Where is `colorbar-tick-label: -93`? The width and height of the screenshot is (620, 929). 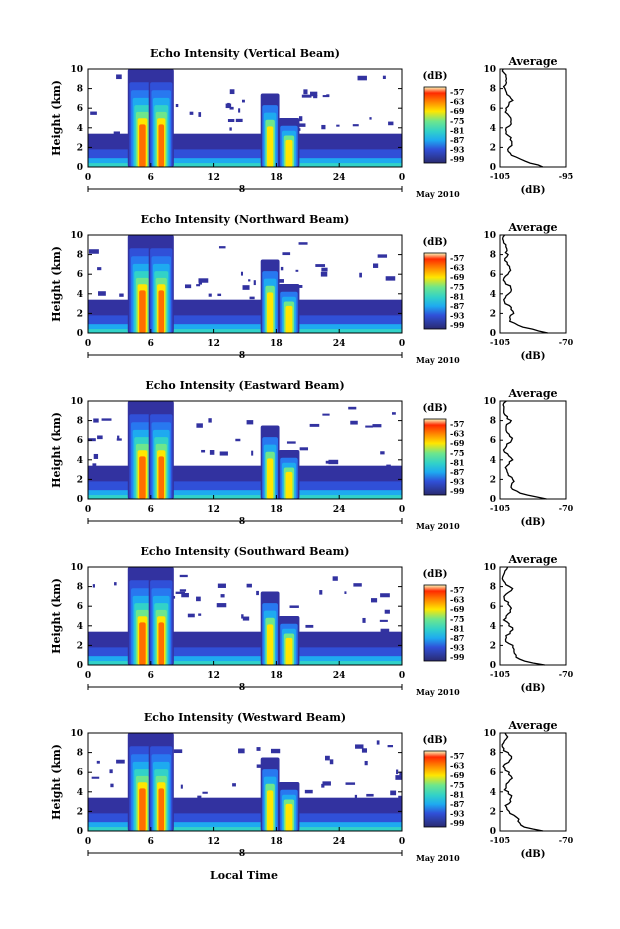
colorbar-tick-label: -93 is located at coordinates (457, 814).